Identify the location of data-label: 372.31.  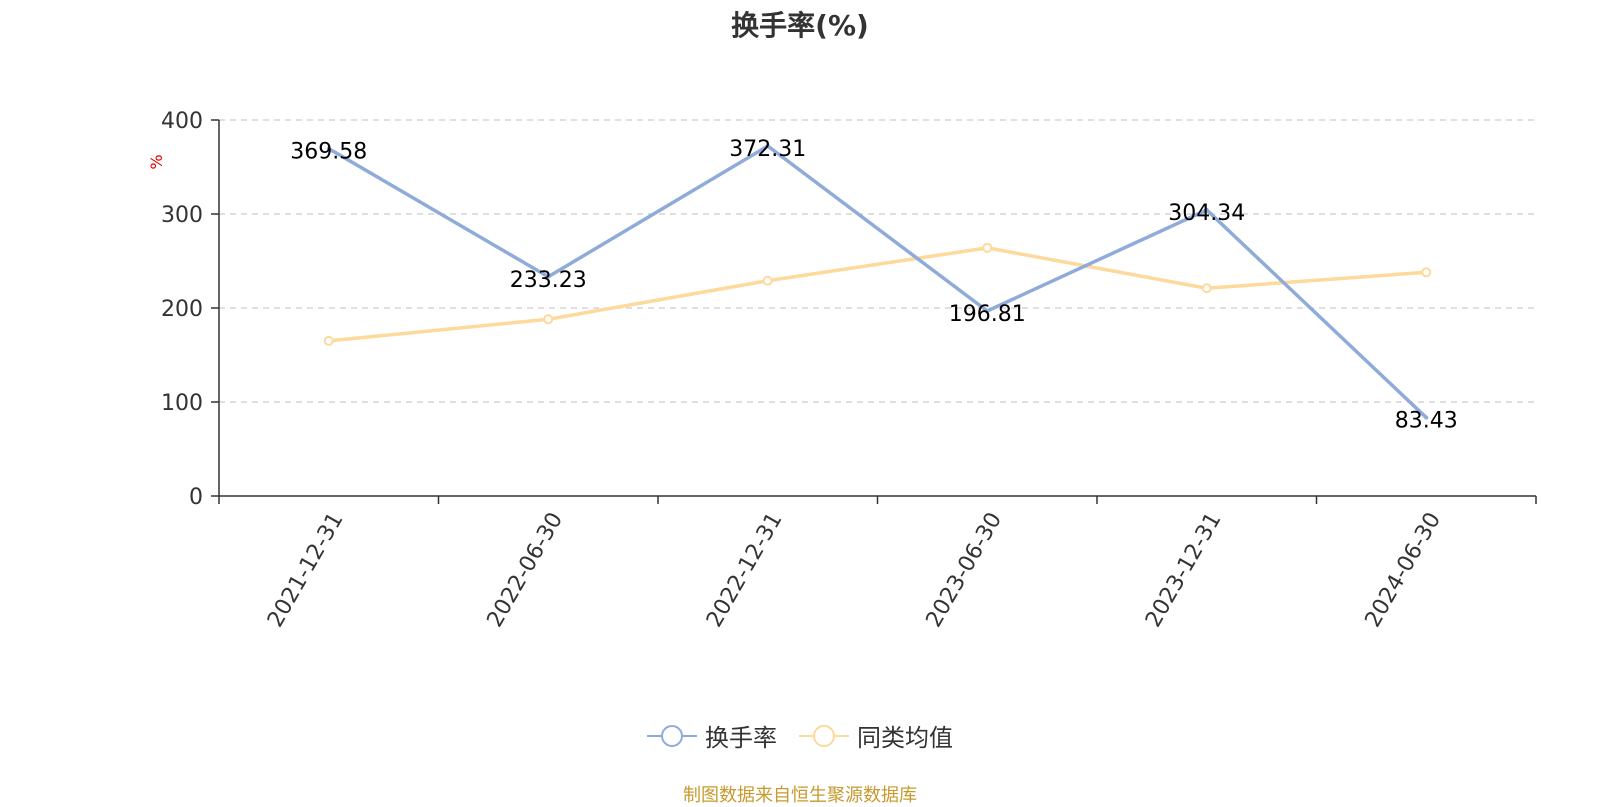
(767, 149).